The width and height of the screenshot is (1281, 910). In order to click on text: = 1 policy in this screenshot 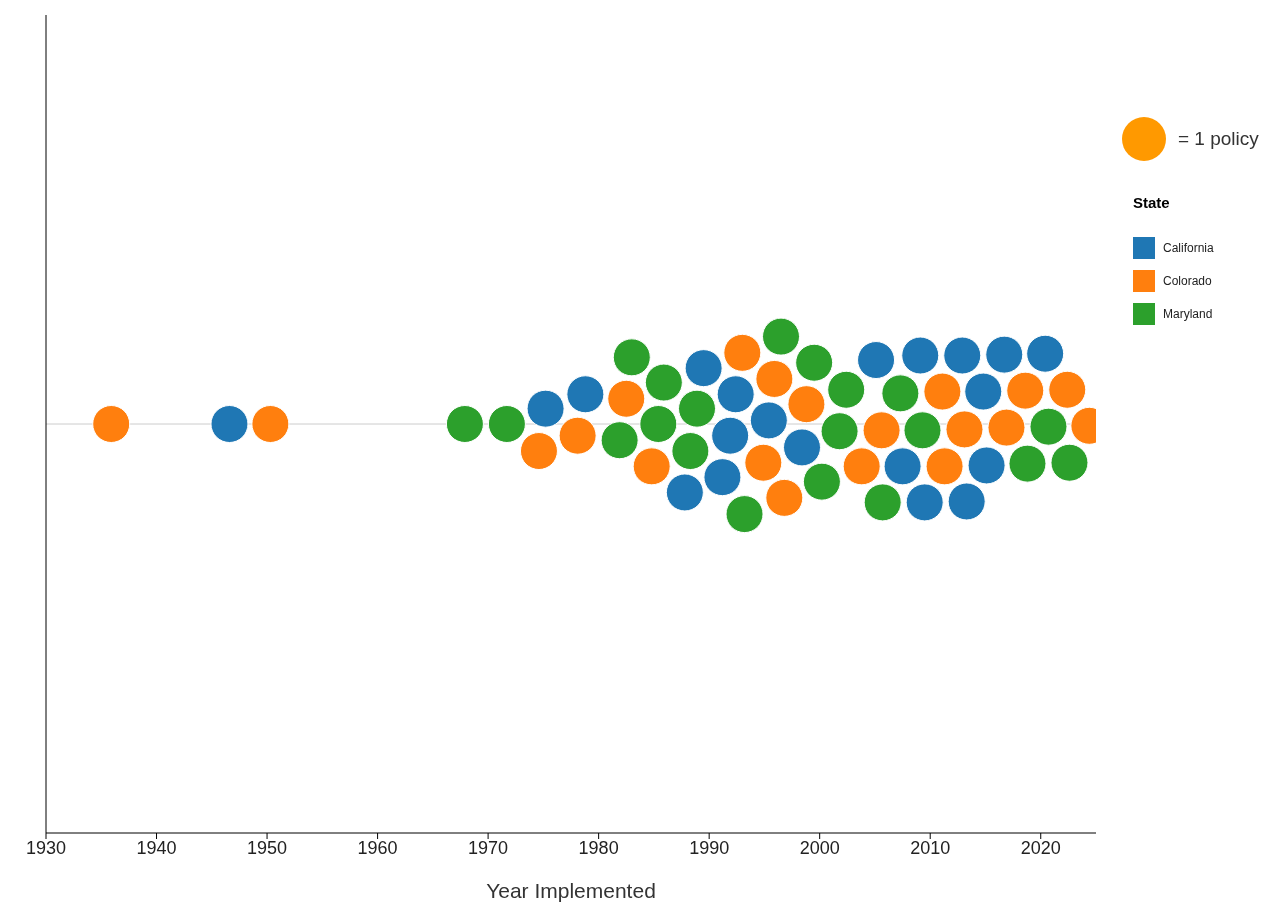, I will do `click(1218, 139)`.